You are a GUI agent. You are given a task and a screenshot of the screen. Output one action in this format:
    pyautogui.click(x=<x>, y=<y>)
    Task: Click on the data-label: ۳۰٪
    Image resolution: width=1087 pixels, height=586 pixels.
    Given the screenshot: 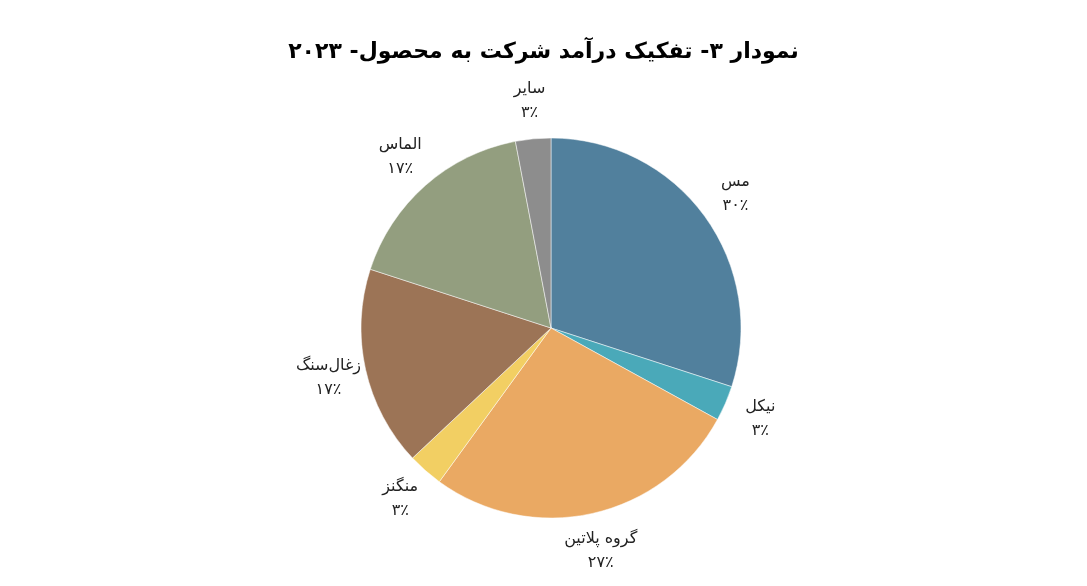 What is the action you would take?
    pyautogui.click(x=735, y=204)
    